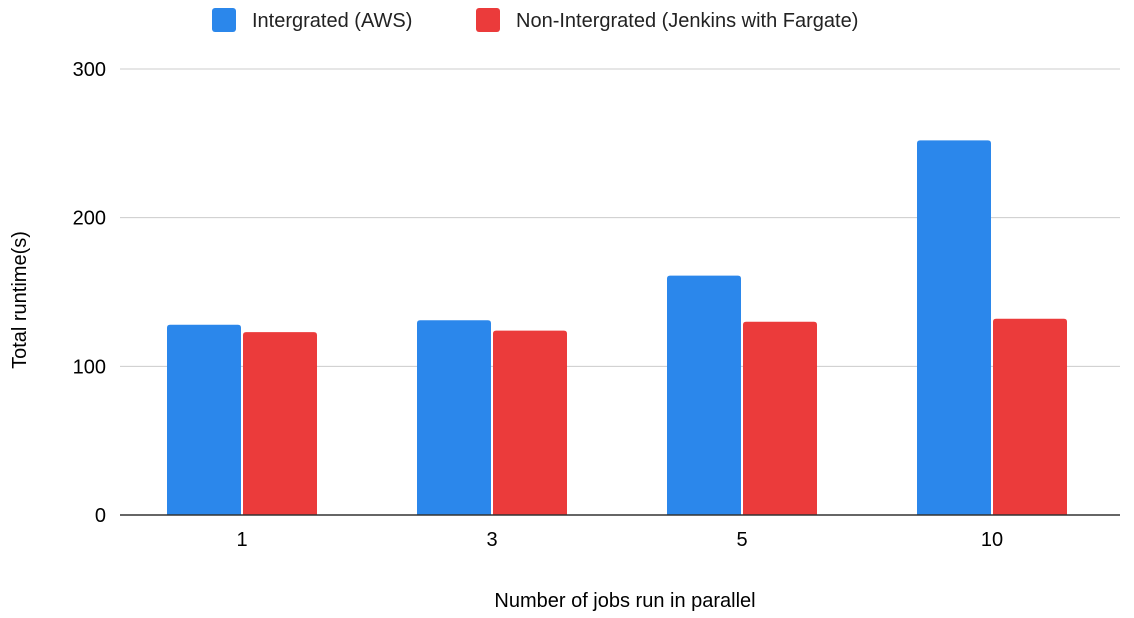 The image size is (1134, 618). I want to click on x-tick-label: 10, so click(992, 540).